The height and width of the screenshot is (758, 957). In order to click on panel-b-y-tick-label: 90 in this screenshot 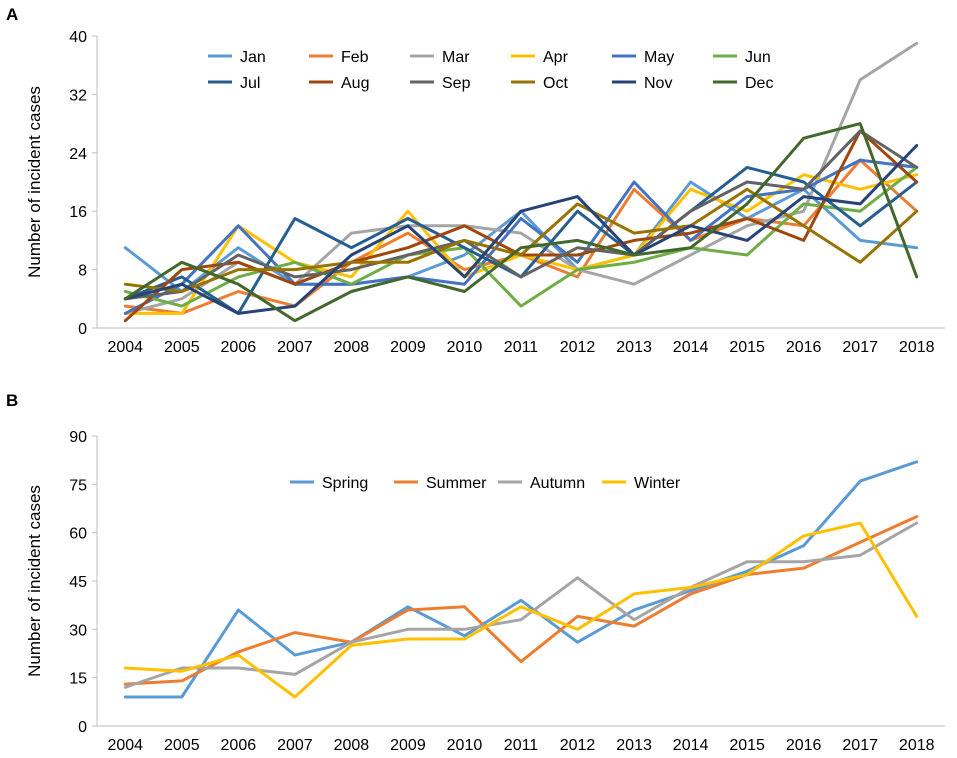, I will do `click(78, 437)`.